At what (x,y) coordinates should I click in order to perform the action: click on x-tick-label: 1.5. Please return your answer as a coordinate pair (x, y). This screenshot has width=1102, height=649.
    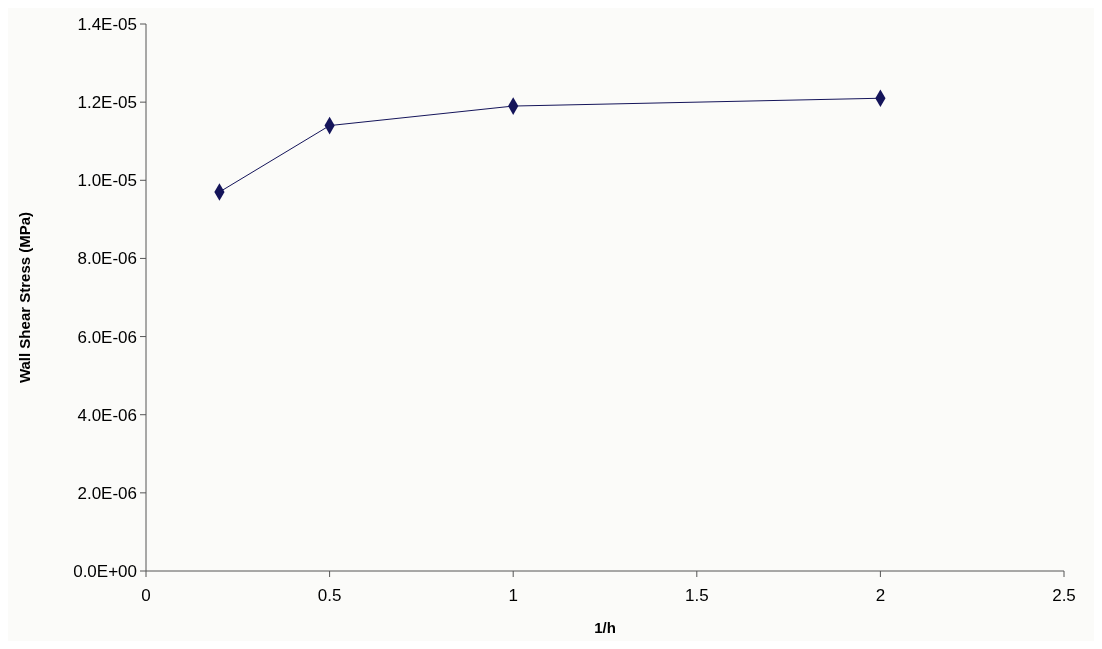
    Looking at the image, I should click on (696, 595).